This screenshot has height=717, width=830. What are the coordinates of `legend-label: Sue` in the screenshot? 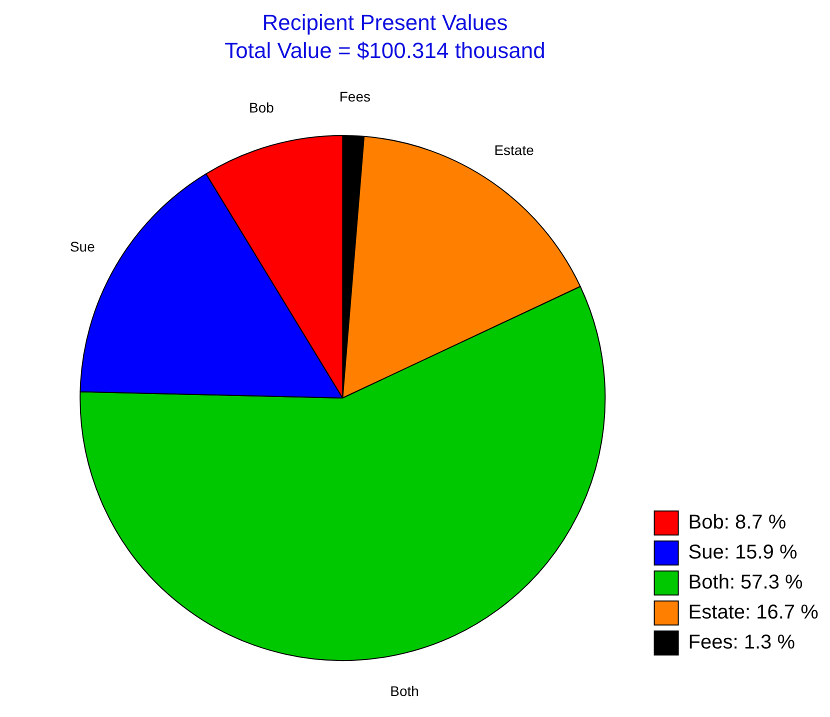 It's located at (706, 553).